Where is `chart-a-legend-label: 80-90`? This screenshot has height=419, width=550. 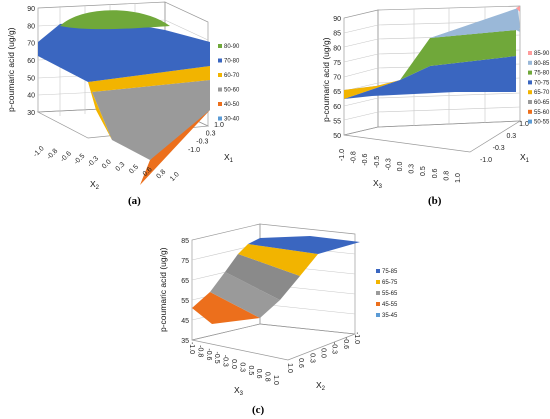 chart-a-legend-label: 80-90 is located at coordinates (232, 47).